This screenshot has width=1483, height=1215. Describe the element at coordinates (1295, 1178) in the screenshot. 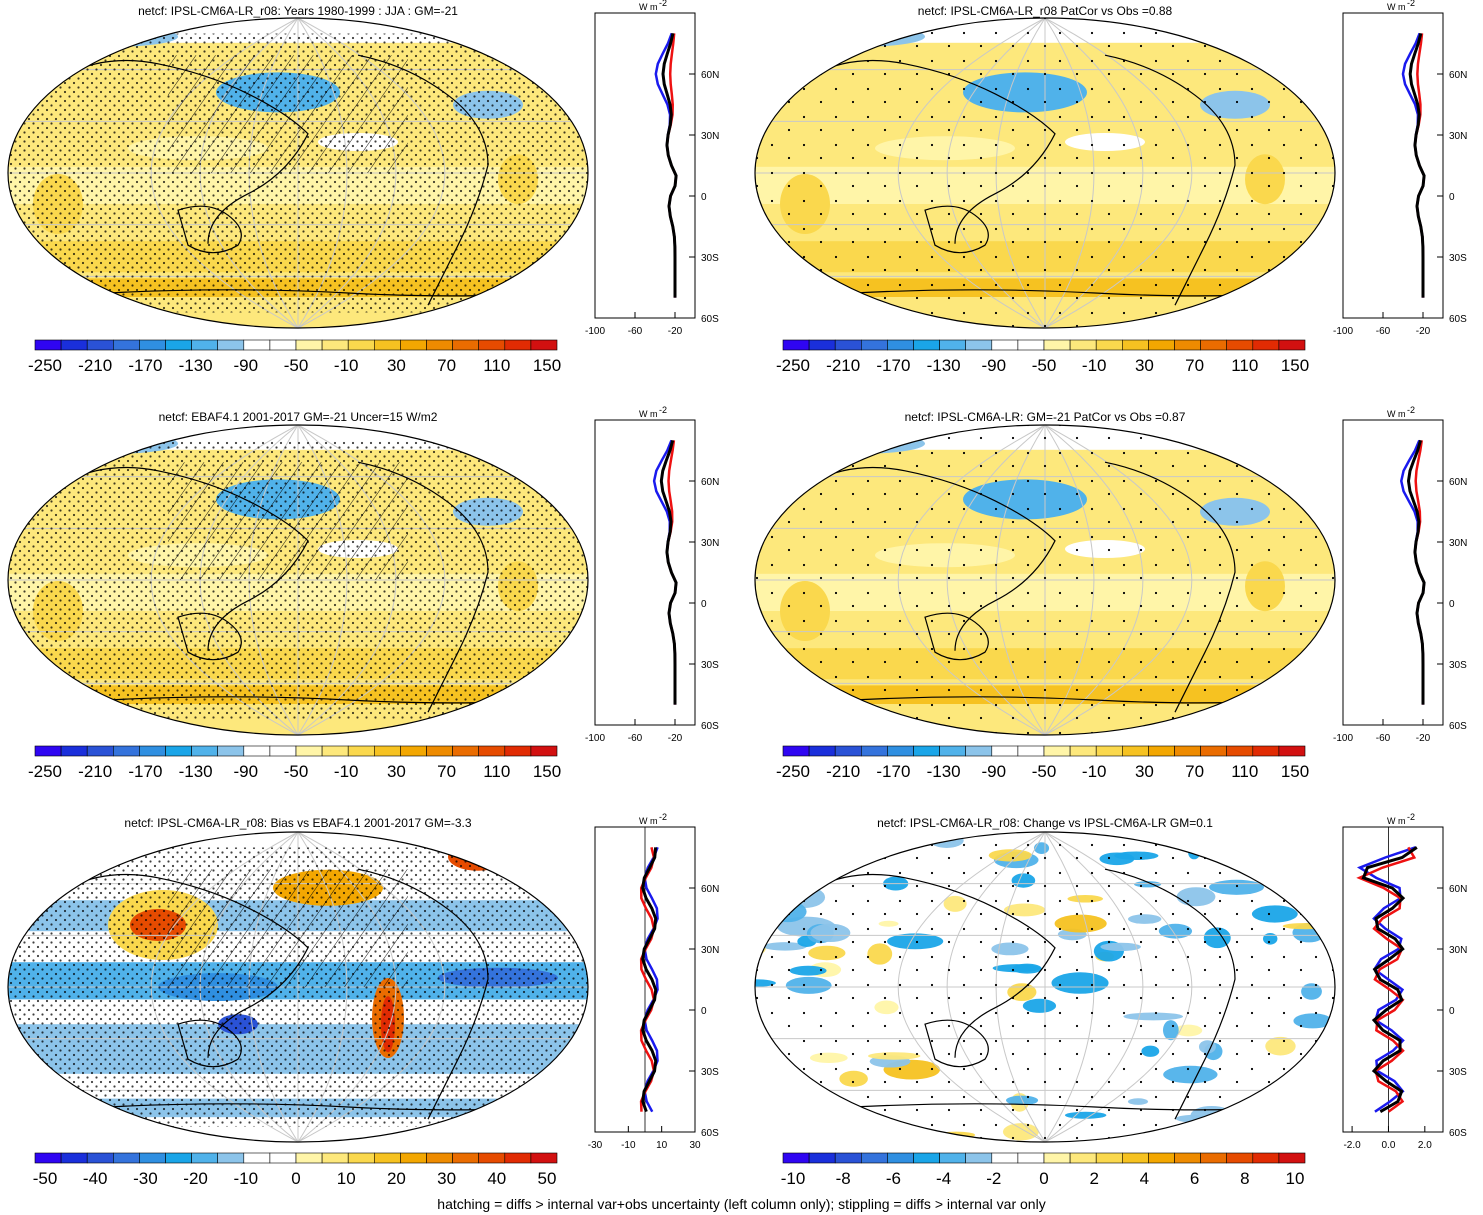

I see `colorbar-tick-label: 10` at that location.